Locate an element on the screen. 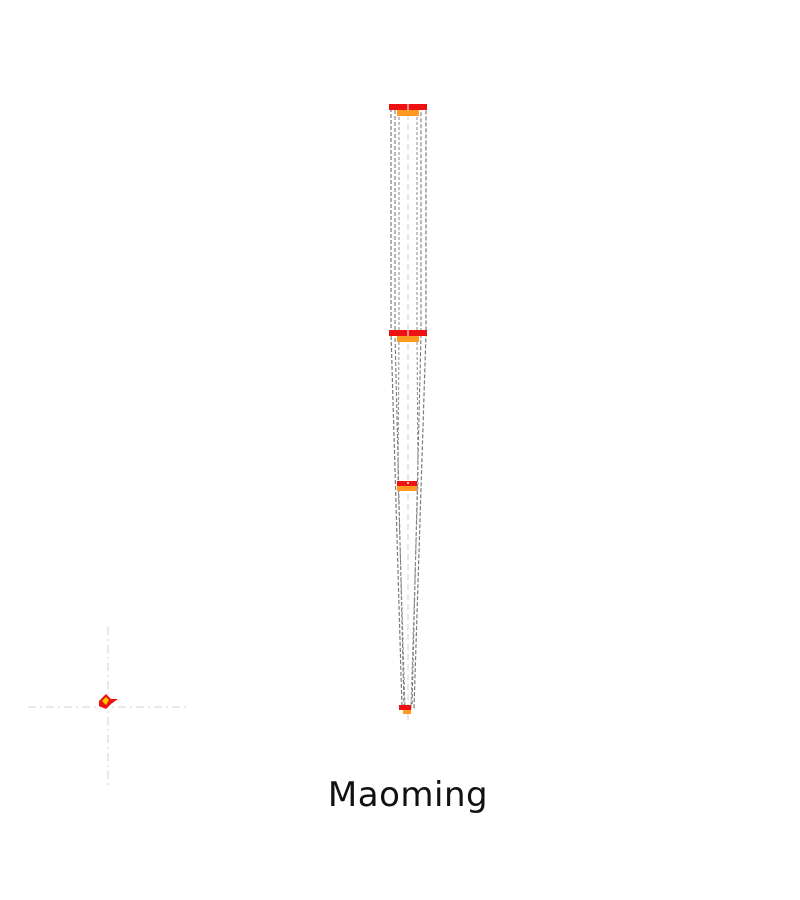 The width and height of the screenshot is (800, 900). deck-lower-secondary is located at coordinates (407, 488).